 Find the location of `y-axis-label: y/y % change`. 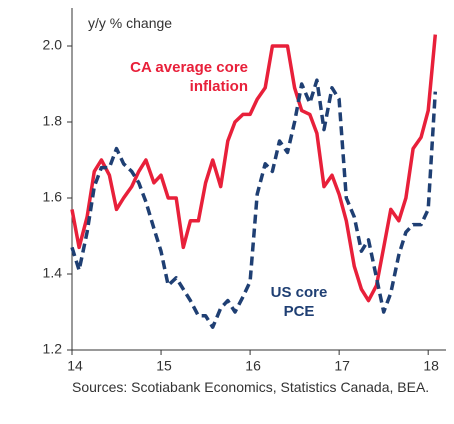

y-axis-label: y/y % change is located at coordinates (130, 23).